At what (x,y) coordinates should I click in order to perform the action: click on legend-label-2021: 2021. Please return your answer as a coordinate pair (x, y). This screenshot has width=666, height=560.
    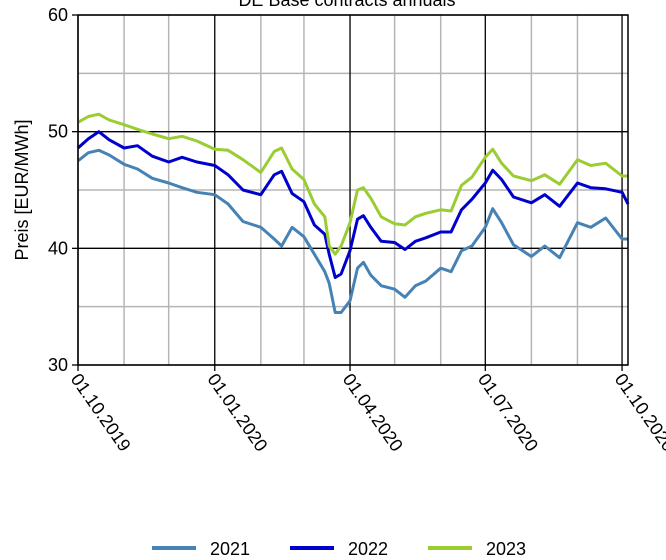
    Looking at the image, I should click on (230, 549).